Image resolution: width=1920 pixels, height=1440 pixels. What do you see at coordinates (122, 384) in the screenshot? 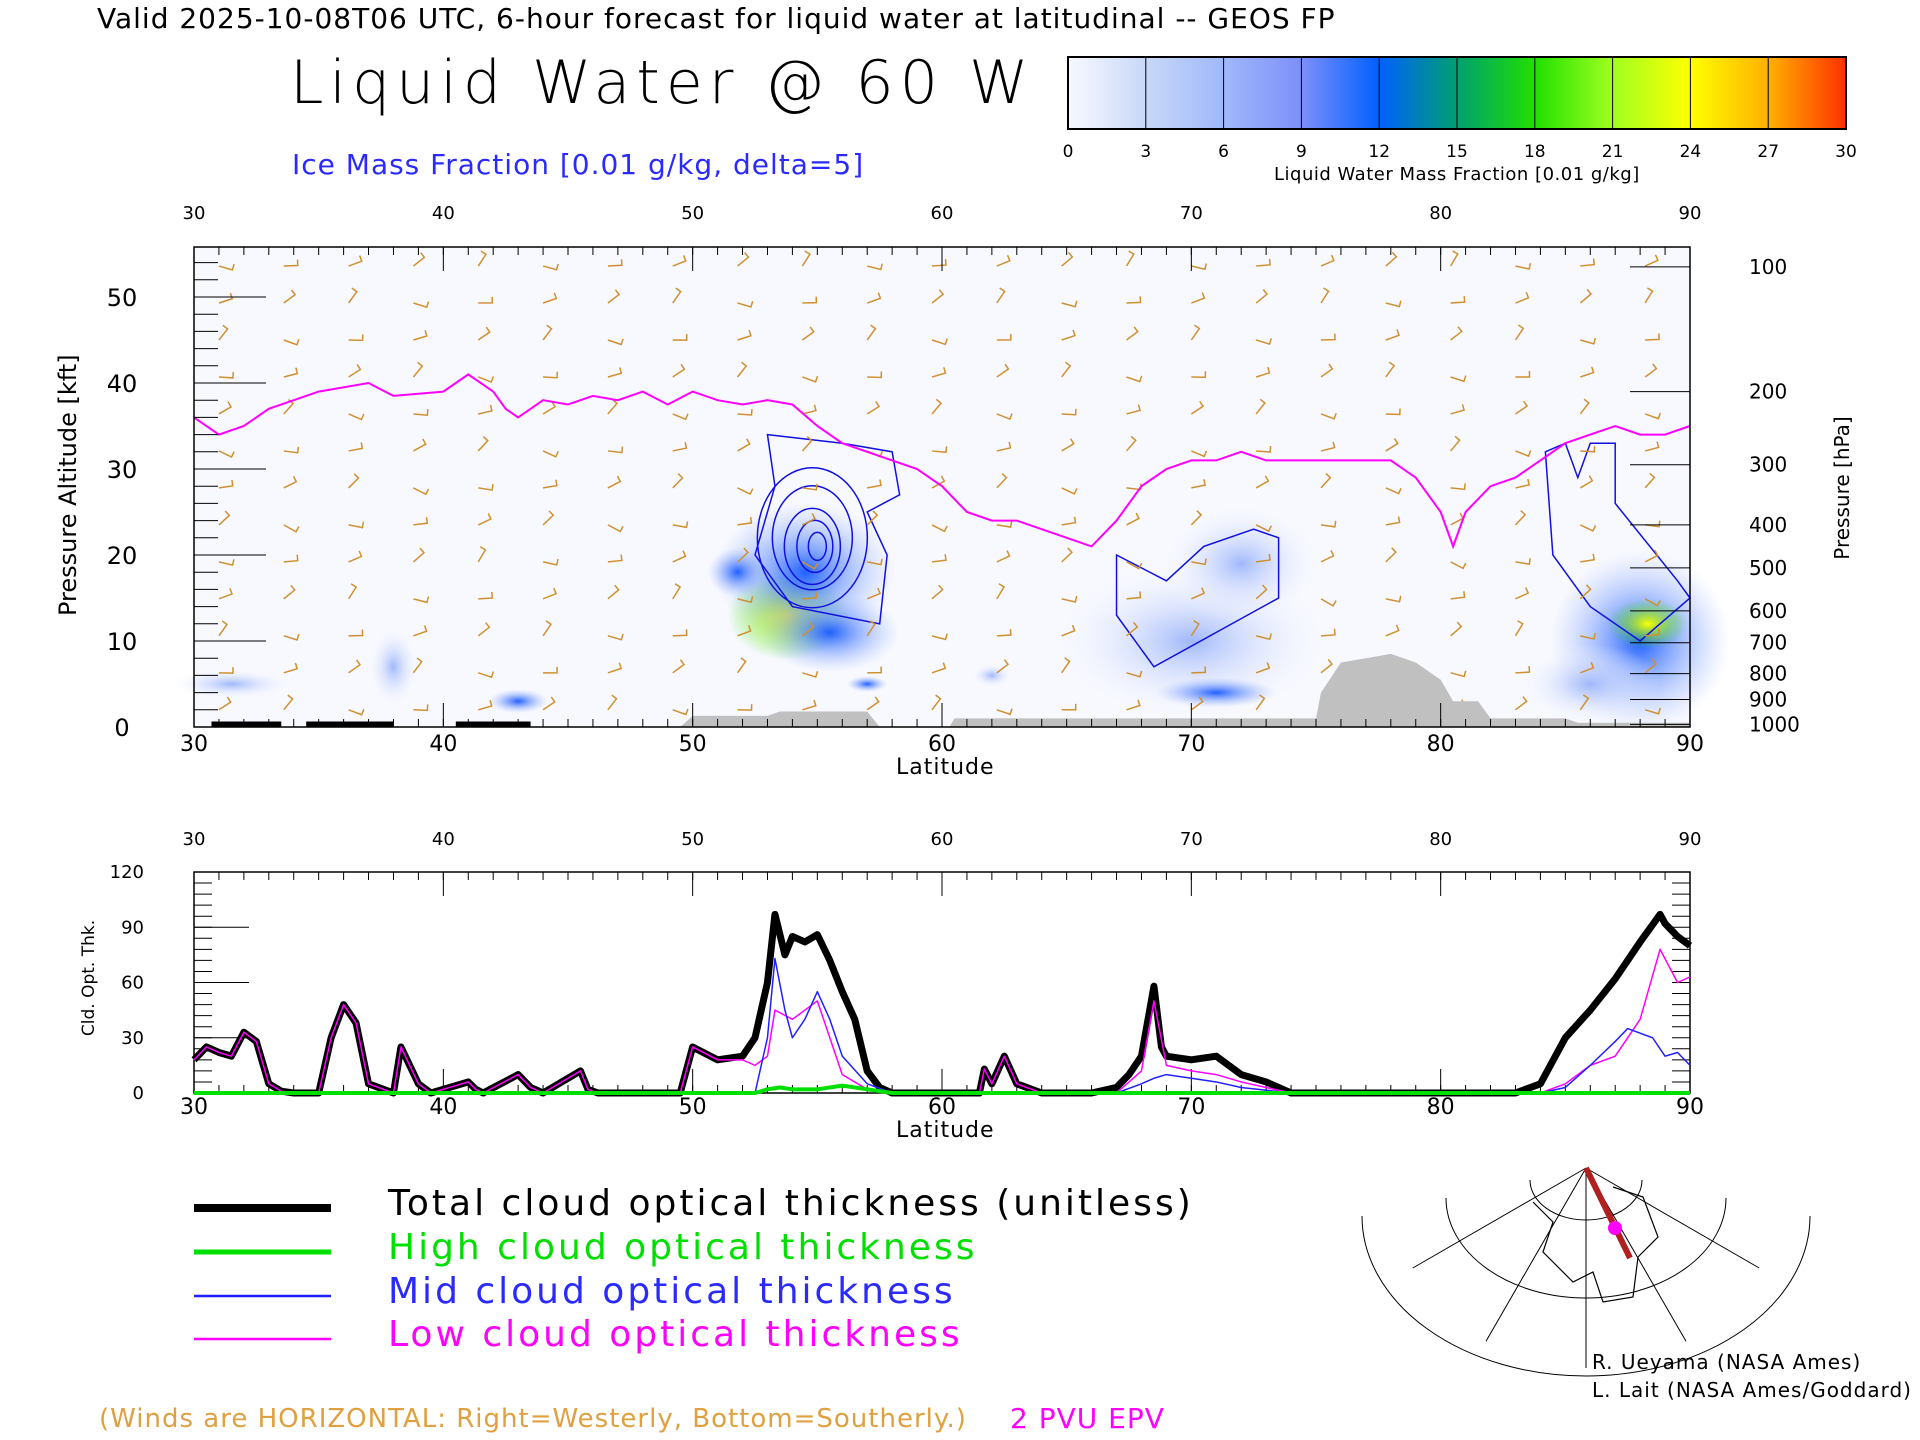
I see `y-tick-label-kft: 40` at bounding box center [122, 384].